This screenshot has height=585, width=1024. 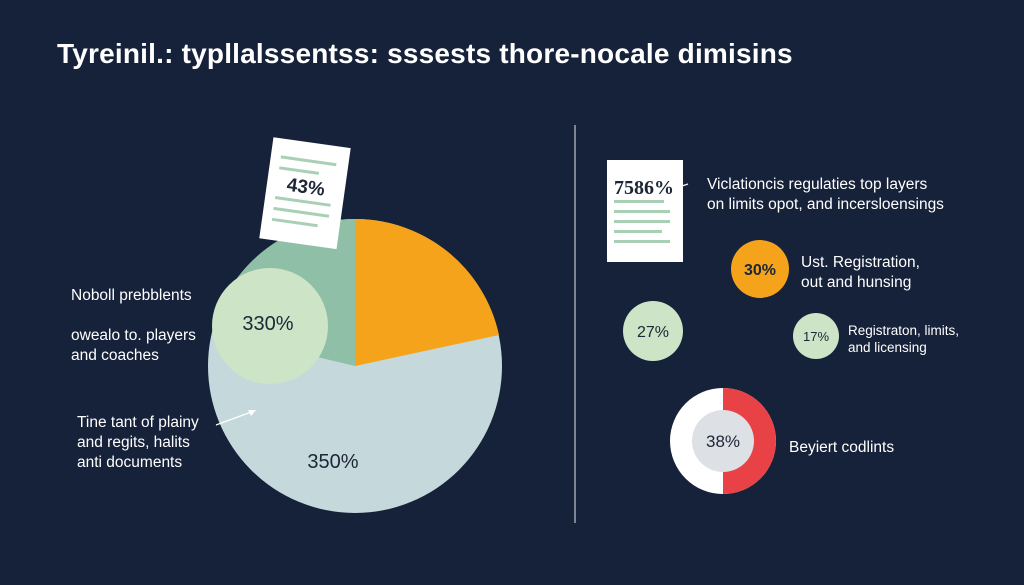 What do you see at coordinates (305, 193) in the screenshot?
I see `left-document: 43%` at bounding box center [305, 193].